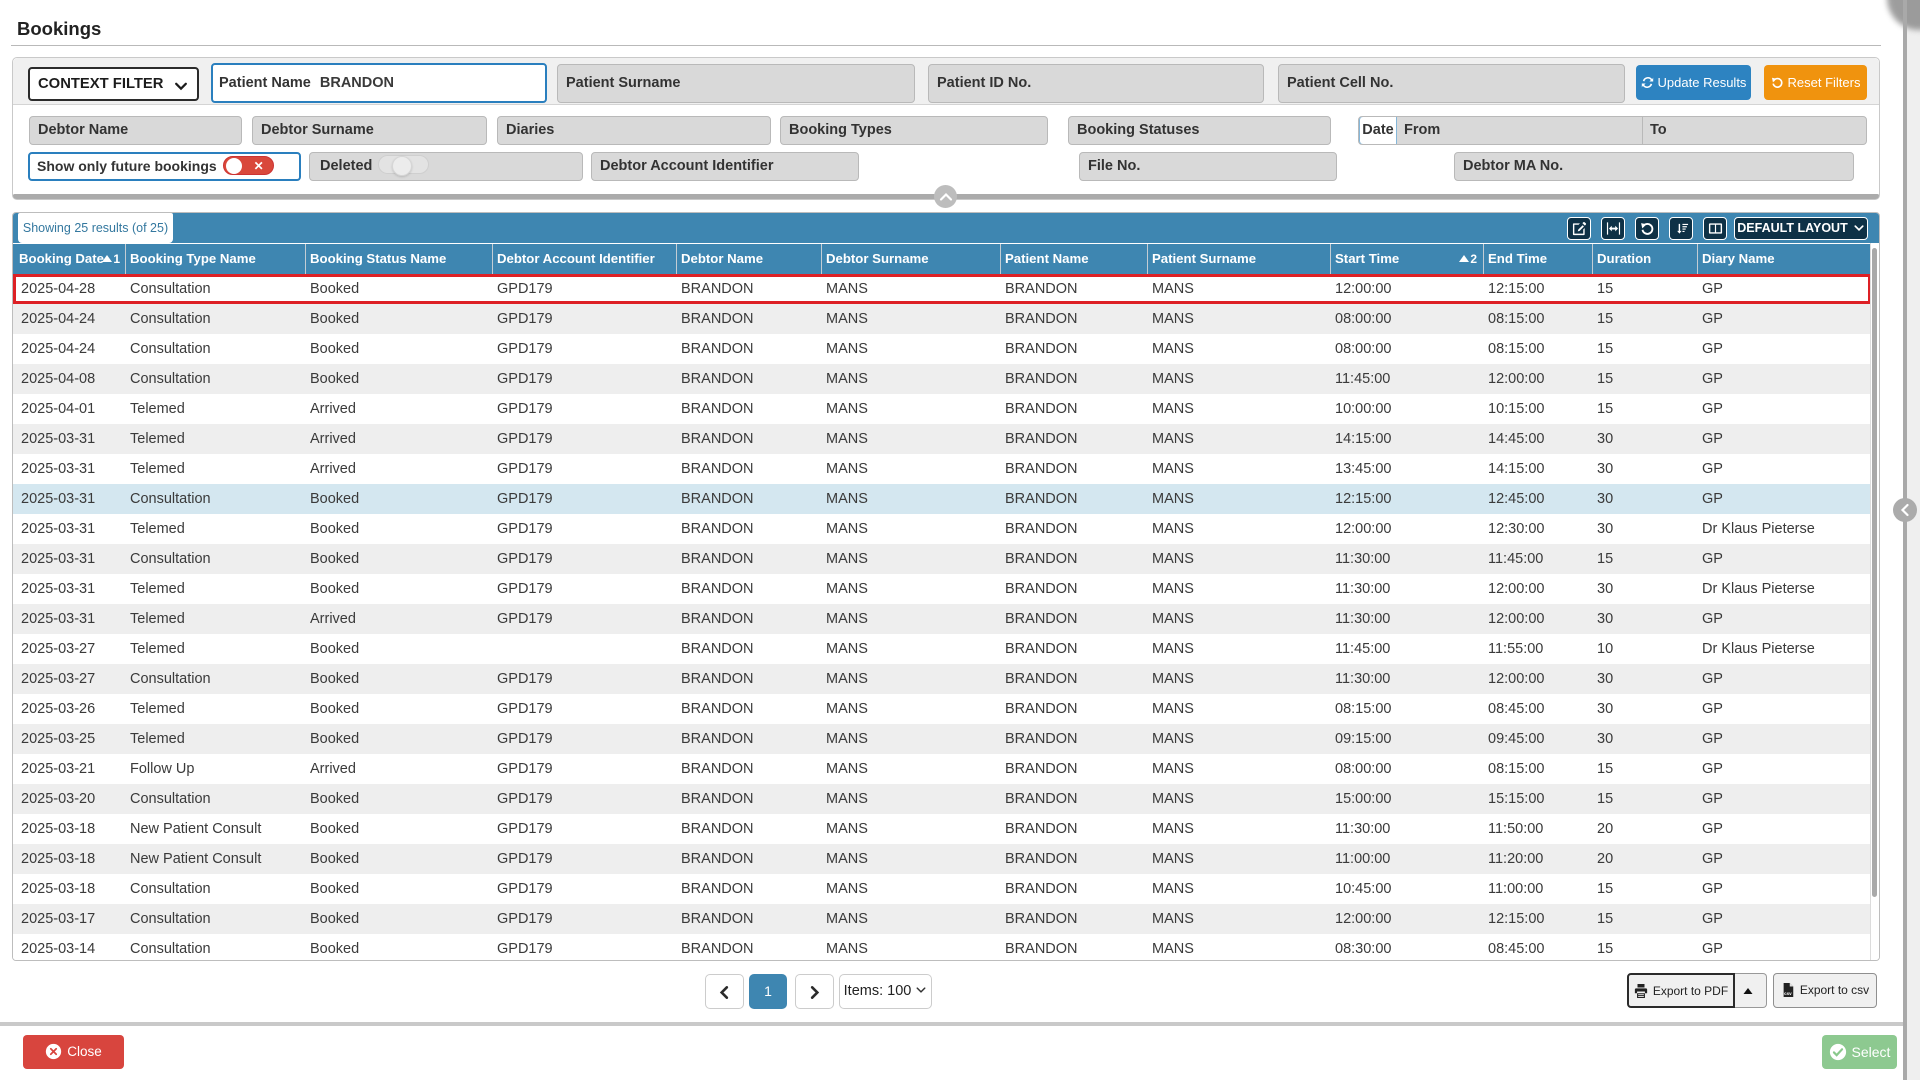 The width and height of the screenshot is (1920, 1080). I want to click on svg-text: csv, so click(1788, 993).